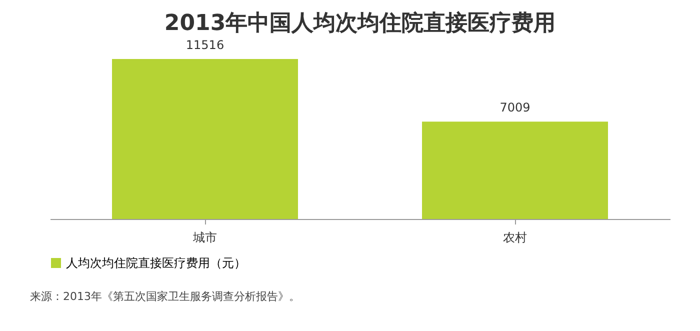  I want to click on legend-label: 人均次均住院直接医疗费用（元）, so click(156, 263).